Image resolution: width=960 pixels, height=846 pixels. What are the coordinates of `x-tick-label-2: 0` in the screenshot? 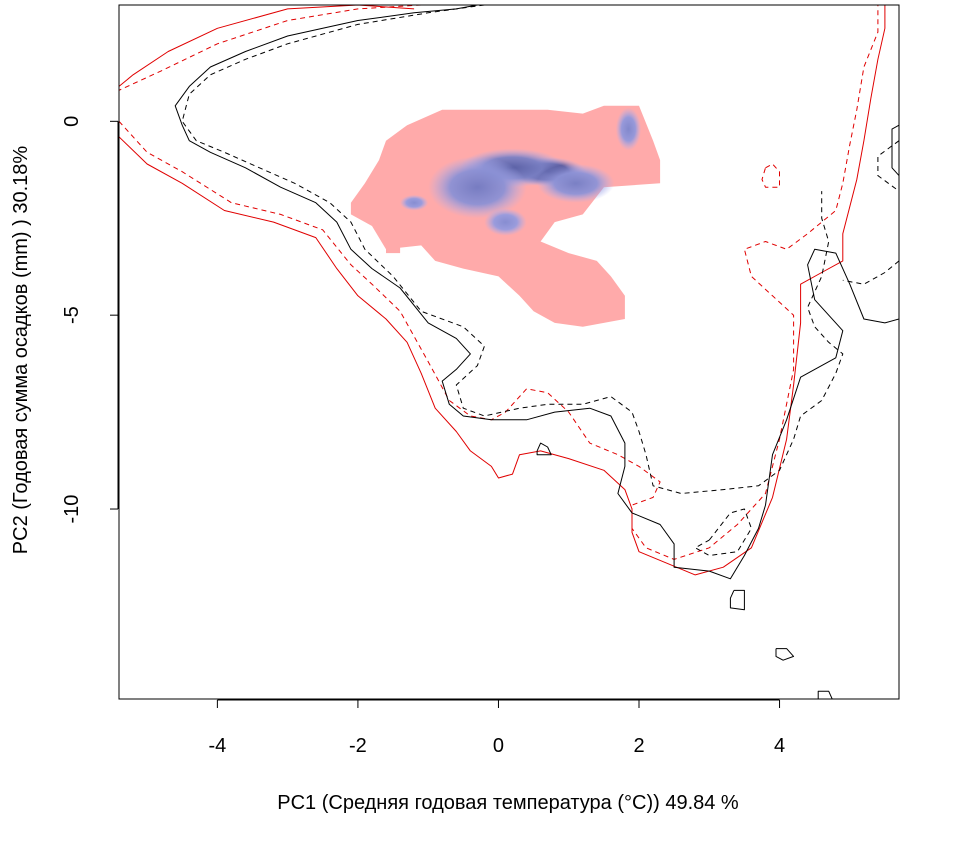 It's located at (498, 746).